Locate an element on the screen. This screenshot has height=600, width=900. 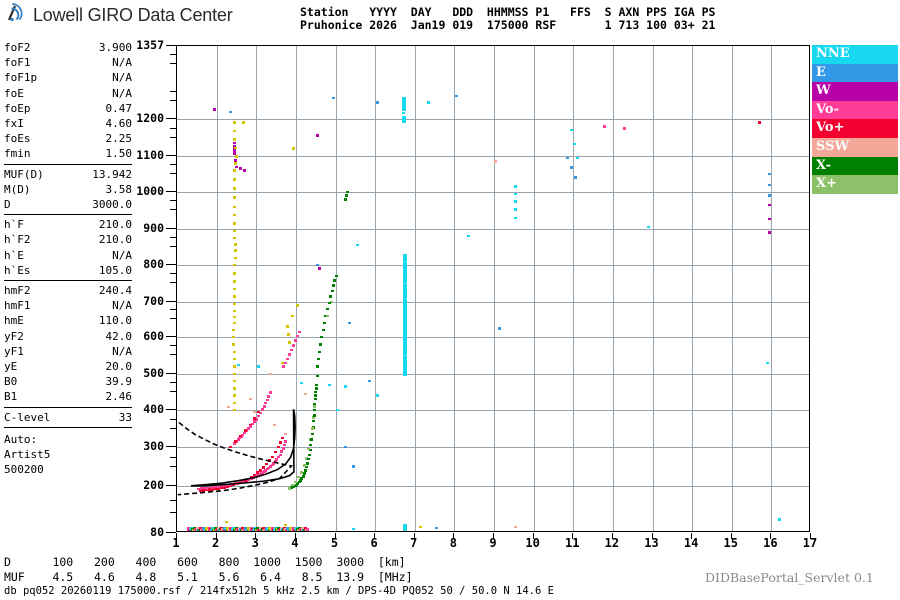
param-value: 0.47 is located at coordinates (119, 108).